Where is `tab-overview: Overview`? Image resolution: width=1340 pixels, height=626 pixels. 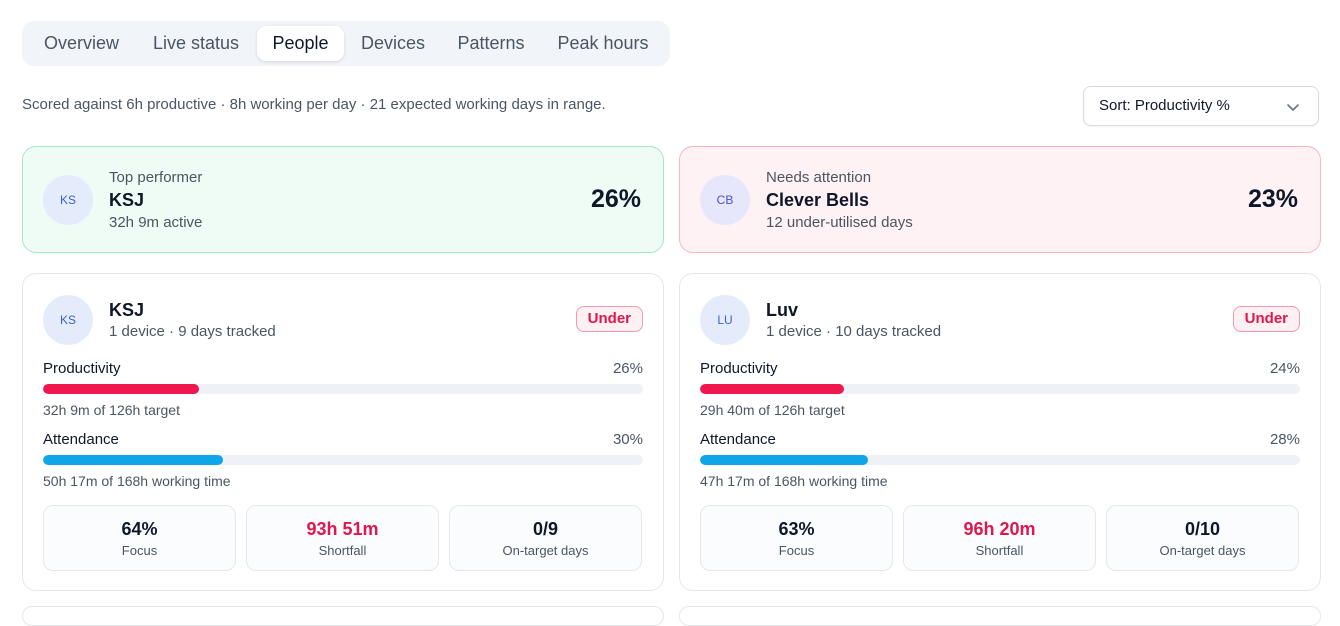
tab-overview: Overview is located at coordinates (81, 43).